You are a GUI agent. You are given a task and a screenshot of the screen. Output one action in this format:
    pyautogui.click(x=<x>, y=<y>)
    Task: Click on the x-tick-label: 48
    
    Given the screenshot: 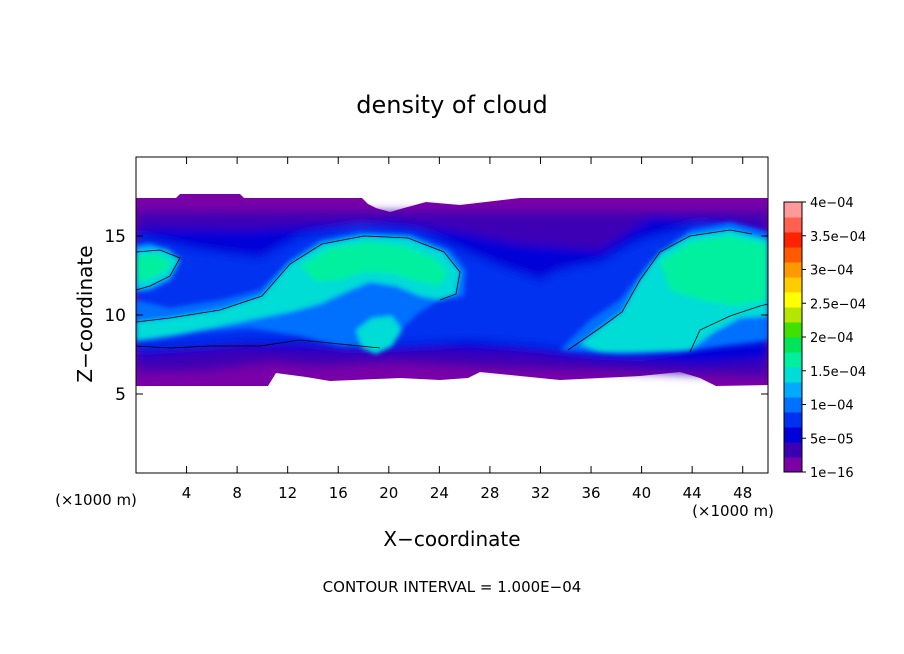 What is the action you would take?
    pyautogui.click(x=742, y=493)
    